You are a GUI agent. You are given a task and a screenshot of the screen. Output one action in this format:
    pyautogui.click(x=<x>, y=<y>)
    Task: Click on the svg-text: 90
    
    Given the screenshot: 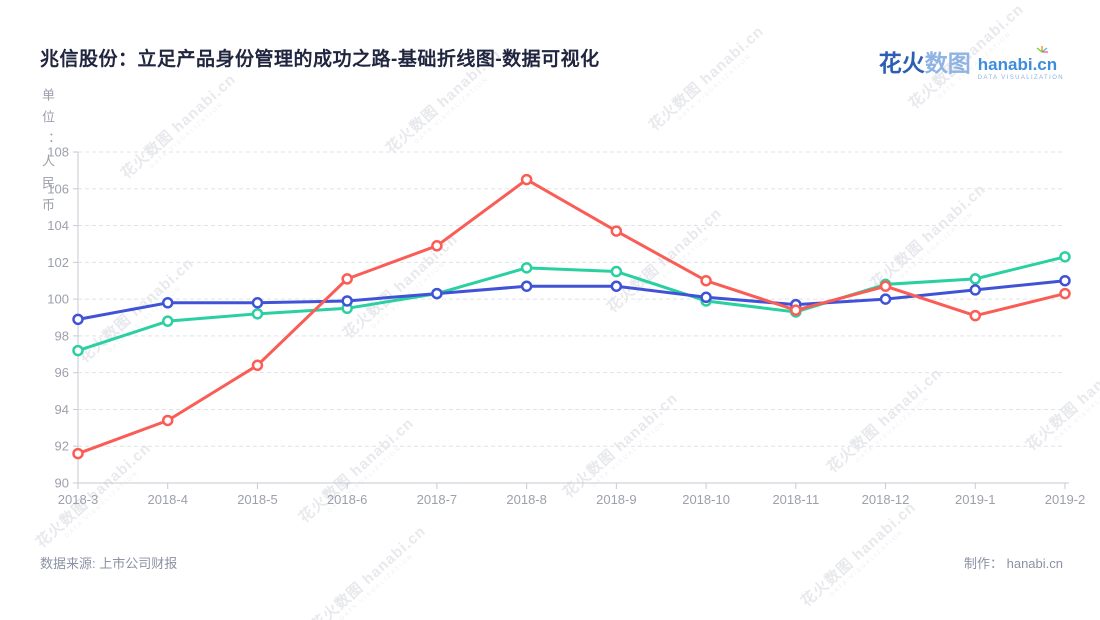 What is the action you would take?
    pyautogui.click(x=62, y=483)
    